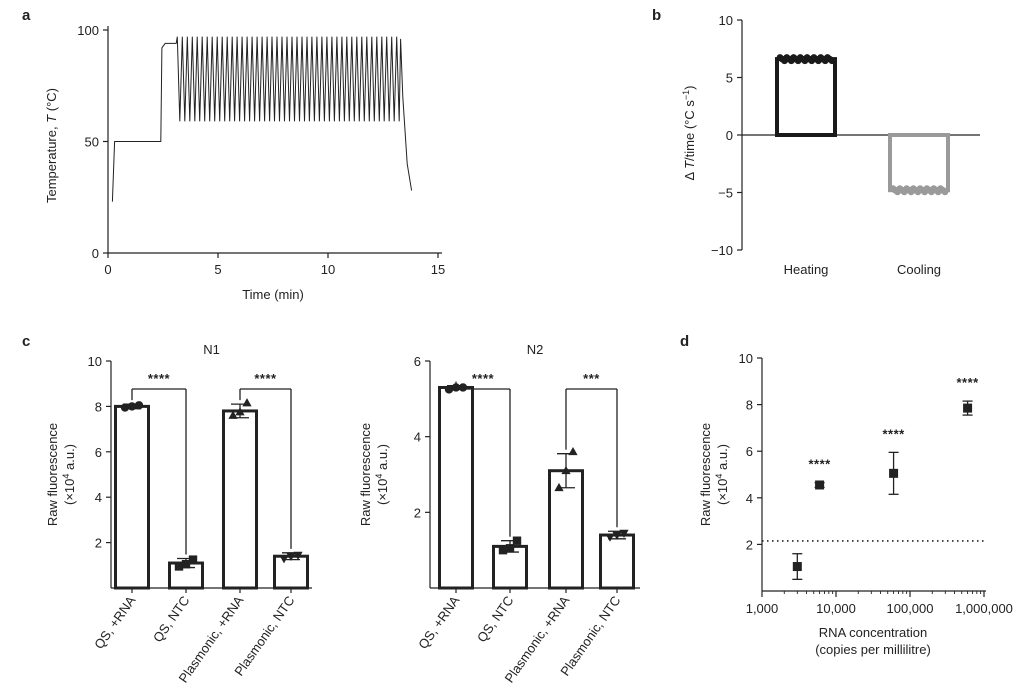 The width and height of the screenshot is (1028, 700). I want to click on c-n1-y-tick-label: 8, so click(98, 406).